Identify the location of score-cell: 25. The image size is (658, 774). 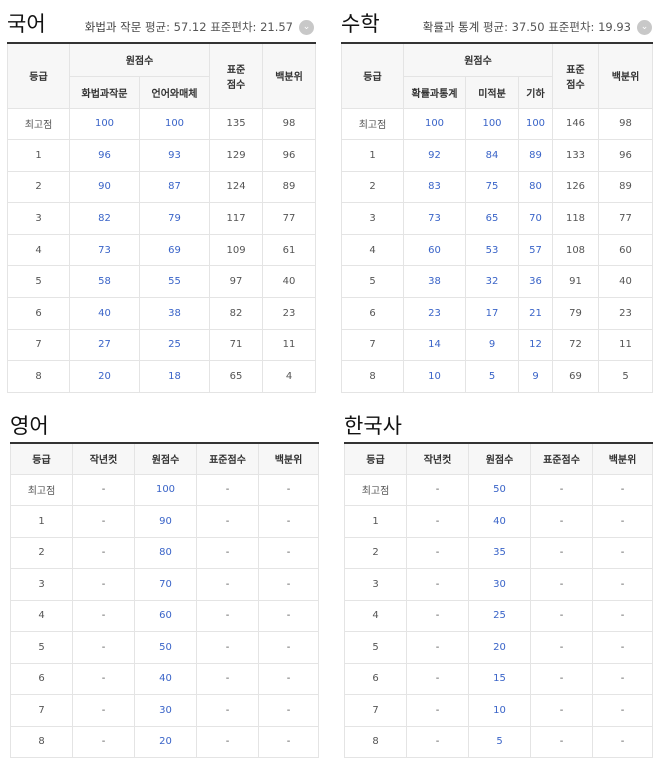
(174, 345).